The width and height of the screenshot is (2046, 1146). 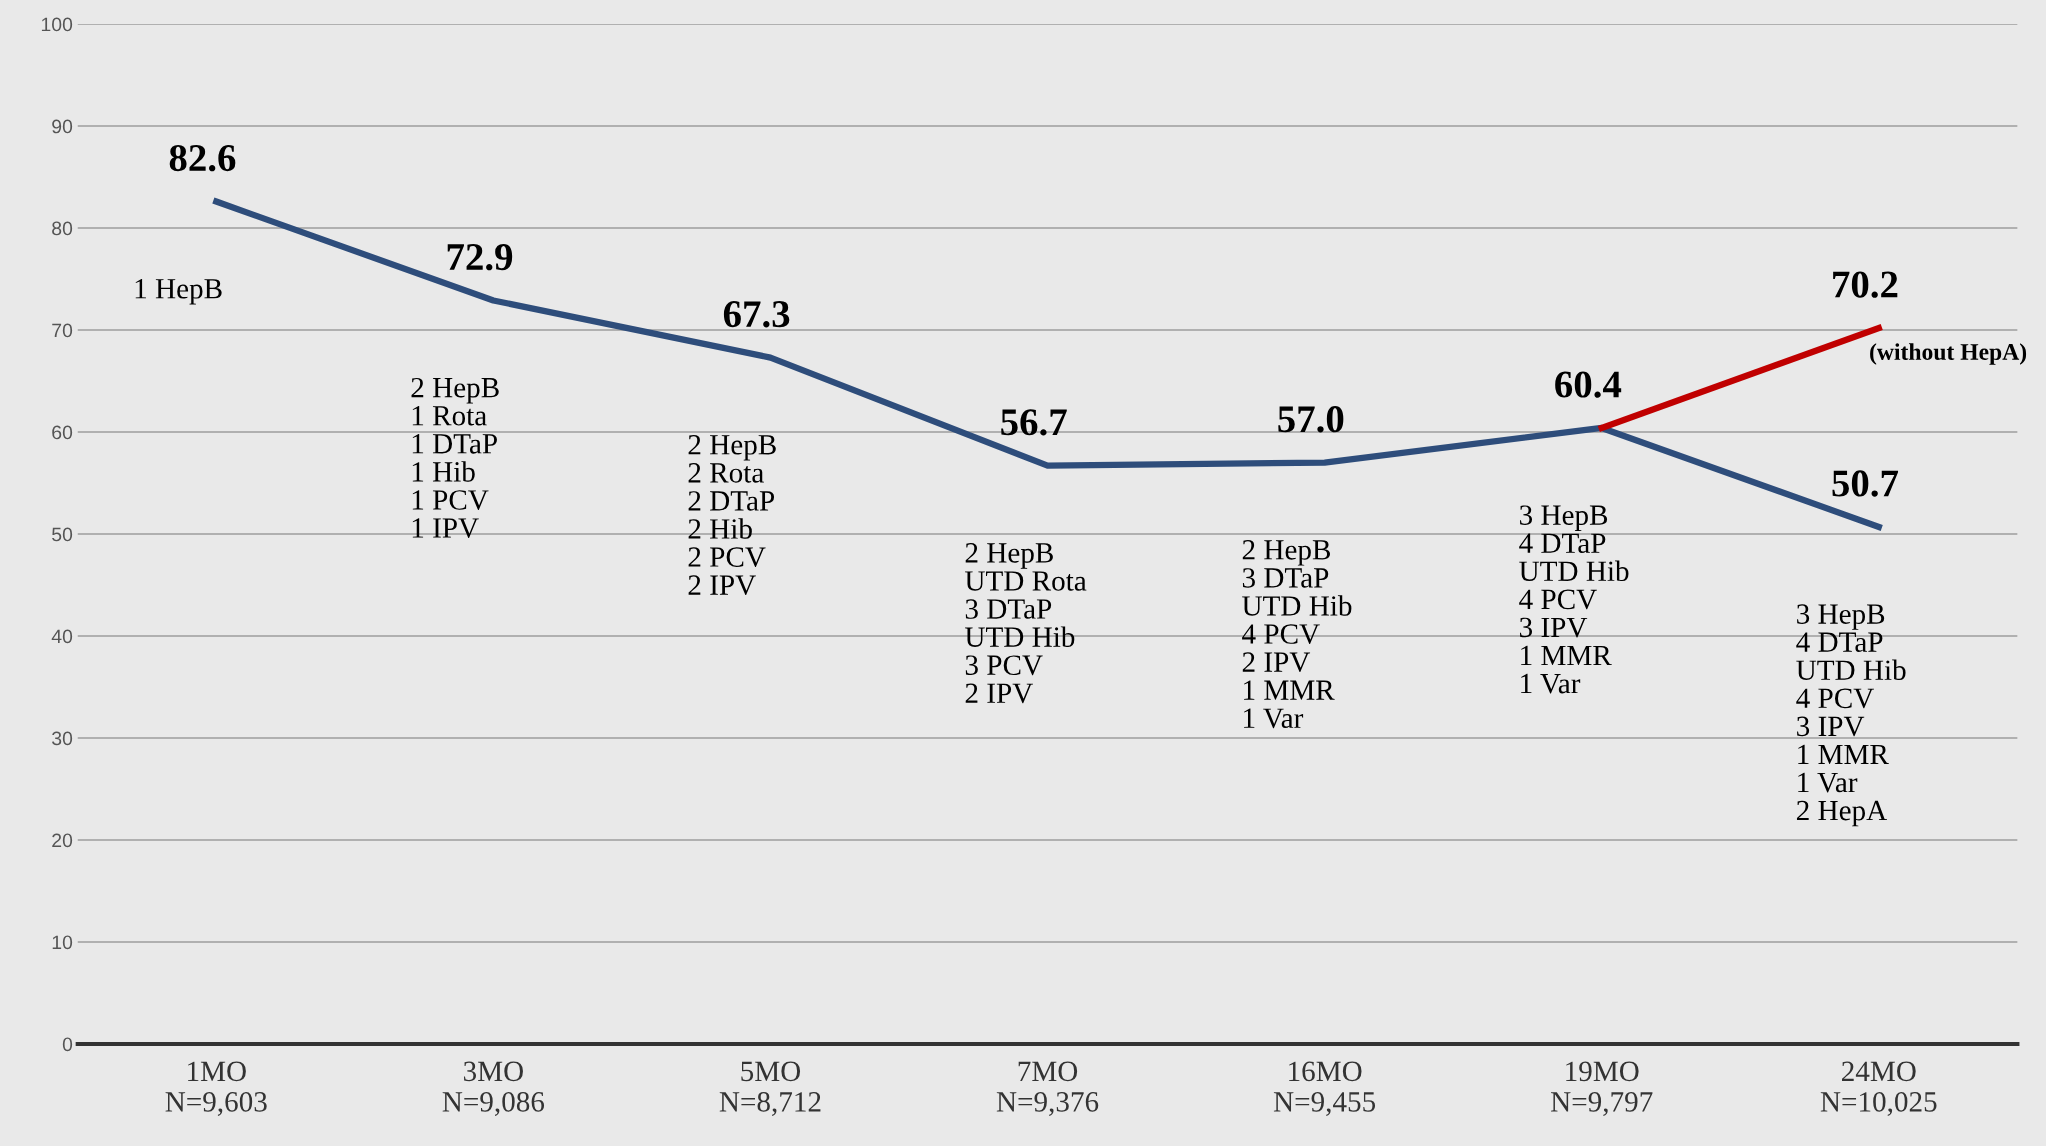 I want to click on annotation: 2 HepB 3 DTaP UTD Hib 4 PCV 2 IPV 1 MMR 1 Var, so click(x=1297, y=634).